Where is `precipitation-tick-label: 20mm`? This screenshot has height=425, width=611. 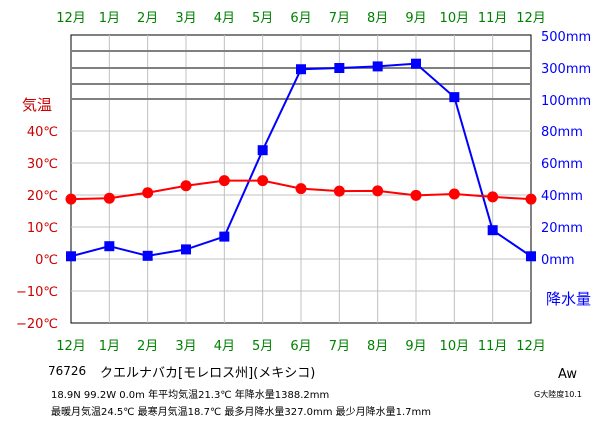
precipitation-tick-label: 20mm is located at coordinates (562, 228).